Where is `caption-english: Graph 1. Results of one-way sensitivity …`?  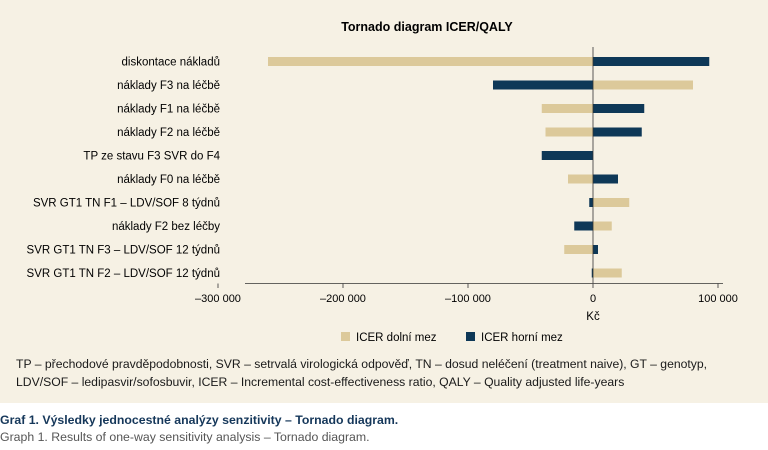 caption-english: Graph 1. Results of one-way sensitivity … is located at coordinates (185, 437).